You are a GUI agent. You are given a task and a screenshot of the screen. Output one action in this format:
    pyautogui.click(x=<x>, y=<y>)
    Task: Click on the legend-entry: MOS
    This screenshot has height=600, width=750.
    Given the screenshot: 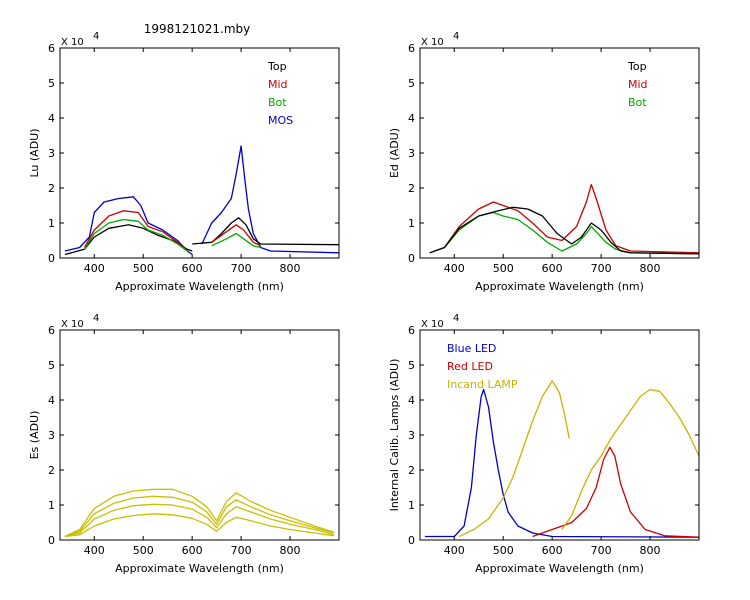 What is the action you would take?
    pyautogui.click(x=280, y=120)
    